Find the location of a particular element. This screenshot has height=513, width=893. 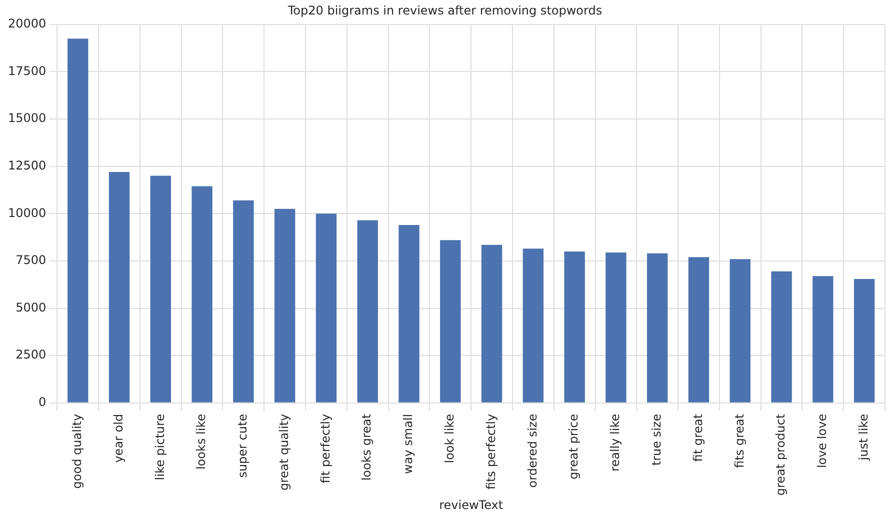

x-tick-label: looks like is located at coordinates (201, 442).